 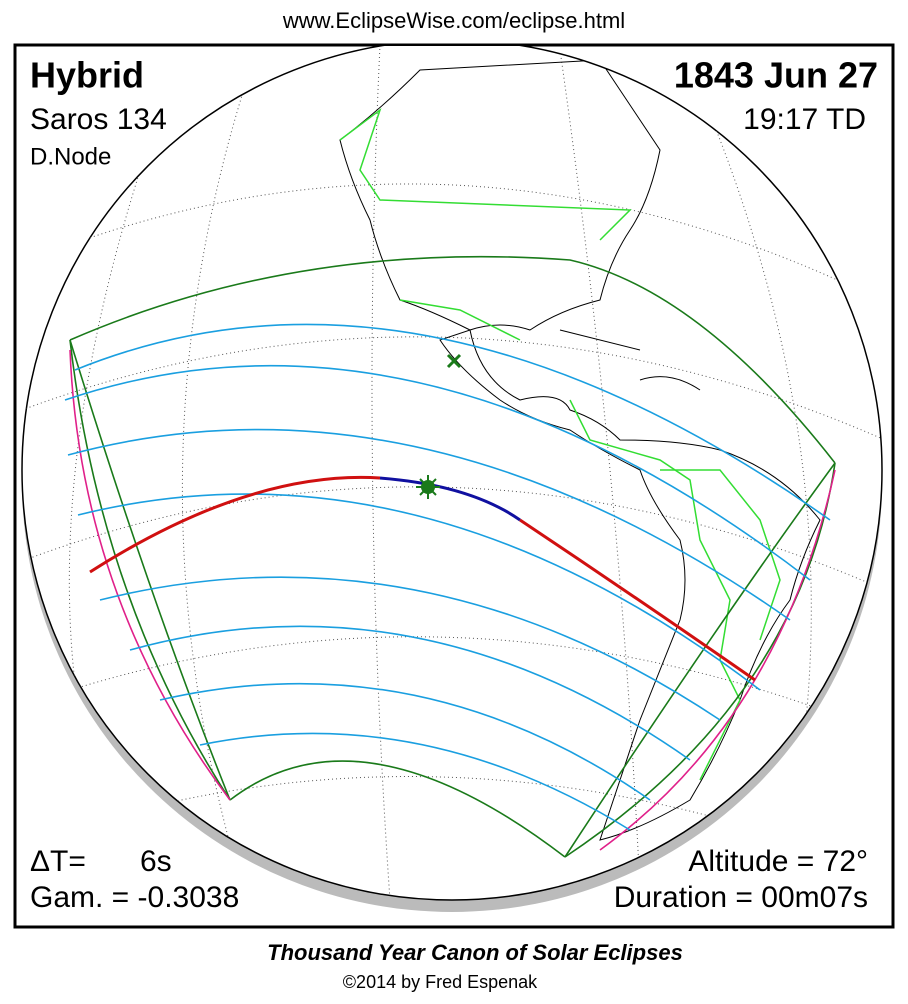 What do you see at coordinates (804, 119) in the screenshot?
I see `time: 19:17 TD` at bounding box center [804, 119].